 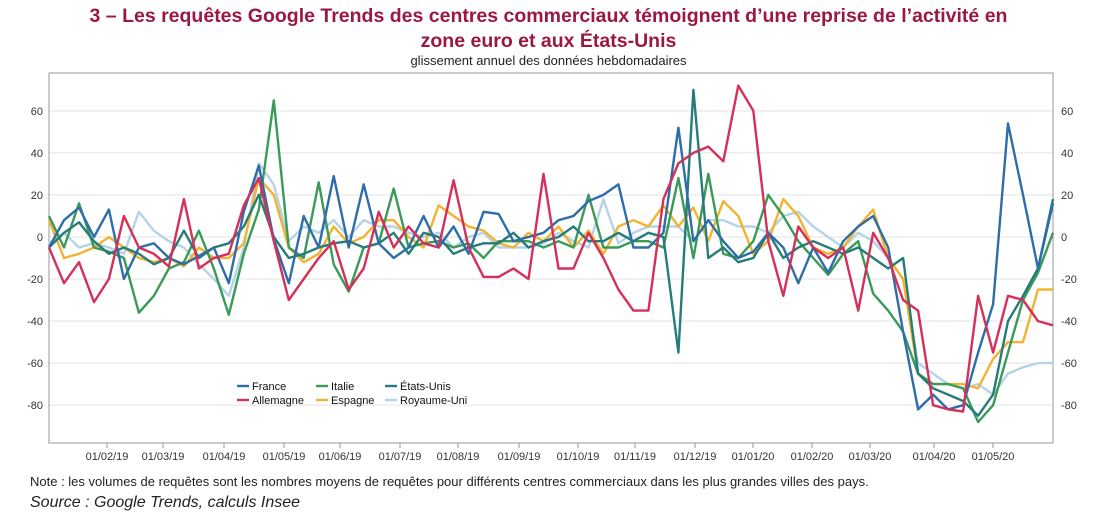 What do you see at coordinates (548, 41) in the screenshot?
I see `chart-title-line-2: zone euro et aux États-Unis` at bounding box center [548, 41].